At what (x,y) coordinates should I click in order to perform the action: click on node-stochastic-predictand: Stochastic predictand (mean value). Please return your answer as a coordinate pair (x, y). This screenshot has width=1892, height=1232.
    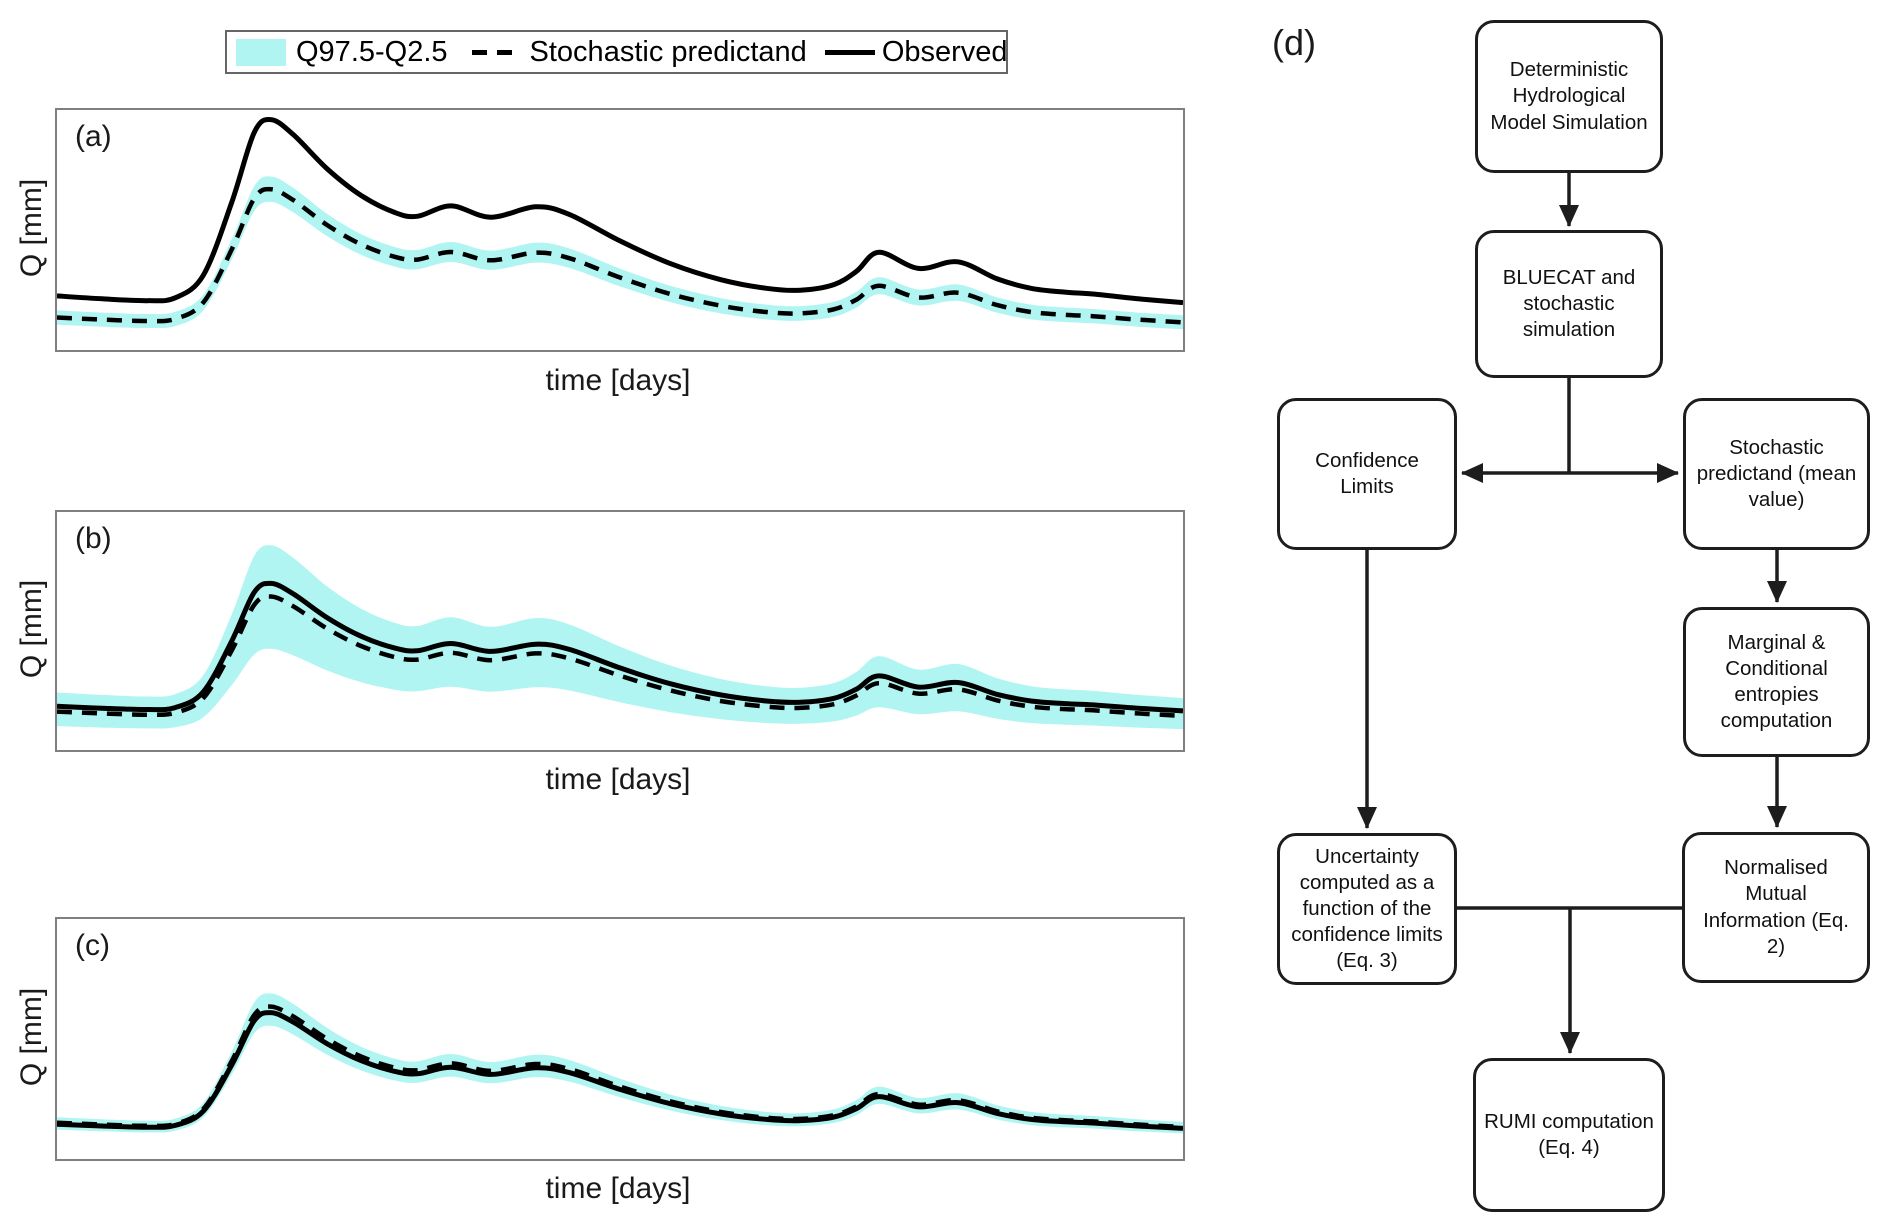
    Looking at the image, I should click on (1776, 474).